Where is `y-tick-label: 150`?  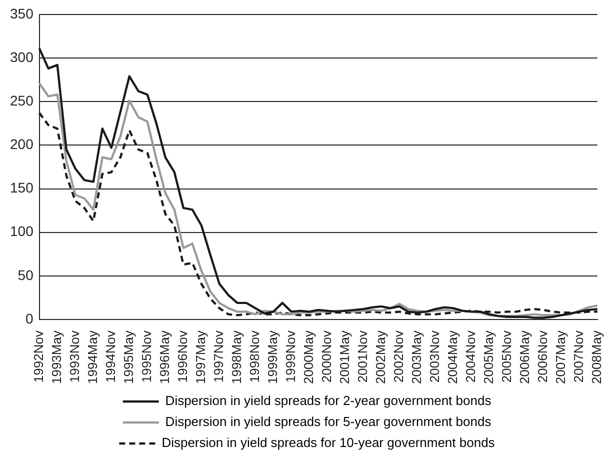 y-tick-label: 150 is located at coordinates (22, 188).